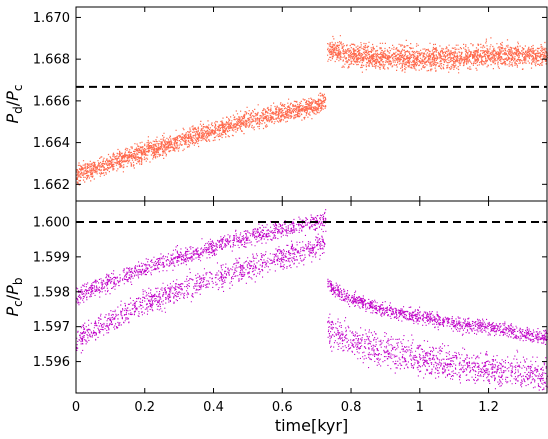 The height and width of the screenshot is (439, 548). I want to click on x-tick-label: 1, so click(420, 407).